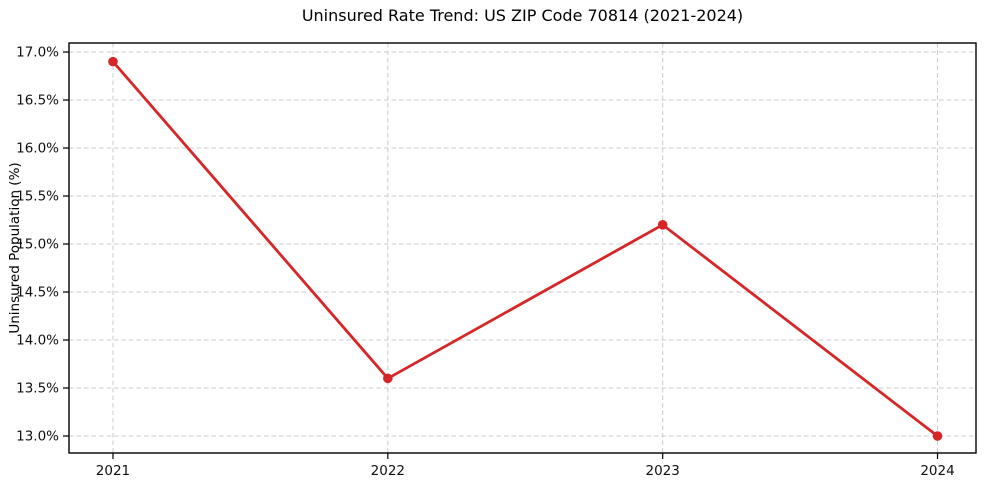 Image resolution: width=989 pixels, height=490 pixels. What do you see at coordinates (388, 471) in the screenshot?
I see `x-tick-label: 2022` at bounding box center [388, 471].